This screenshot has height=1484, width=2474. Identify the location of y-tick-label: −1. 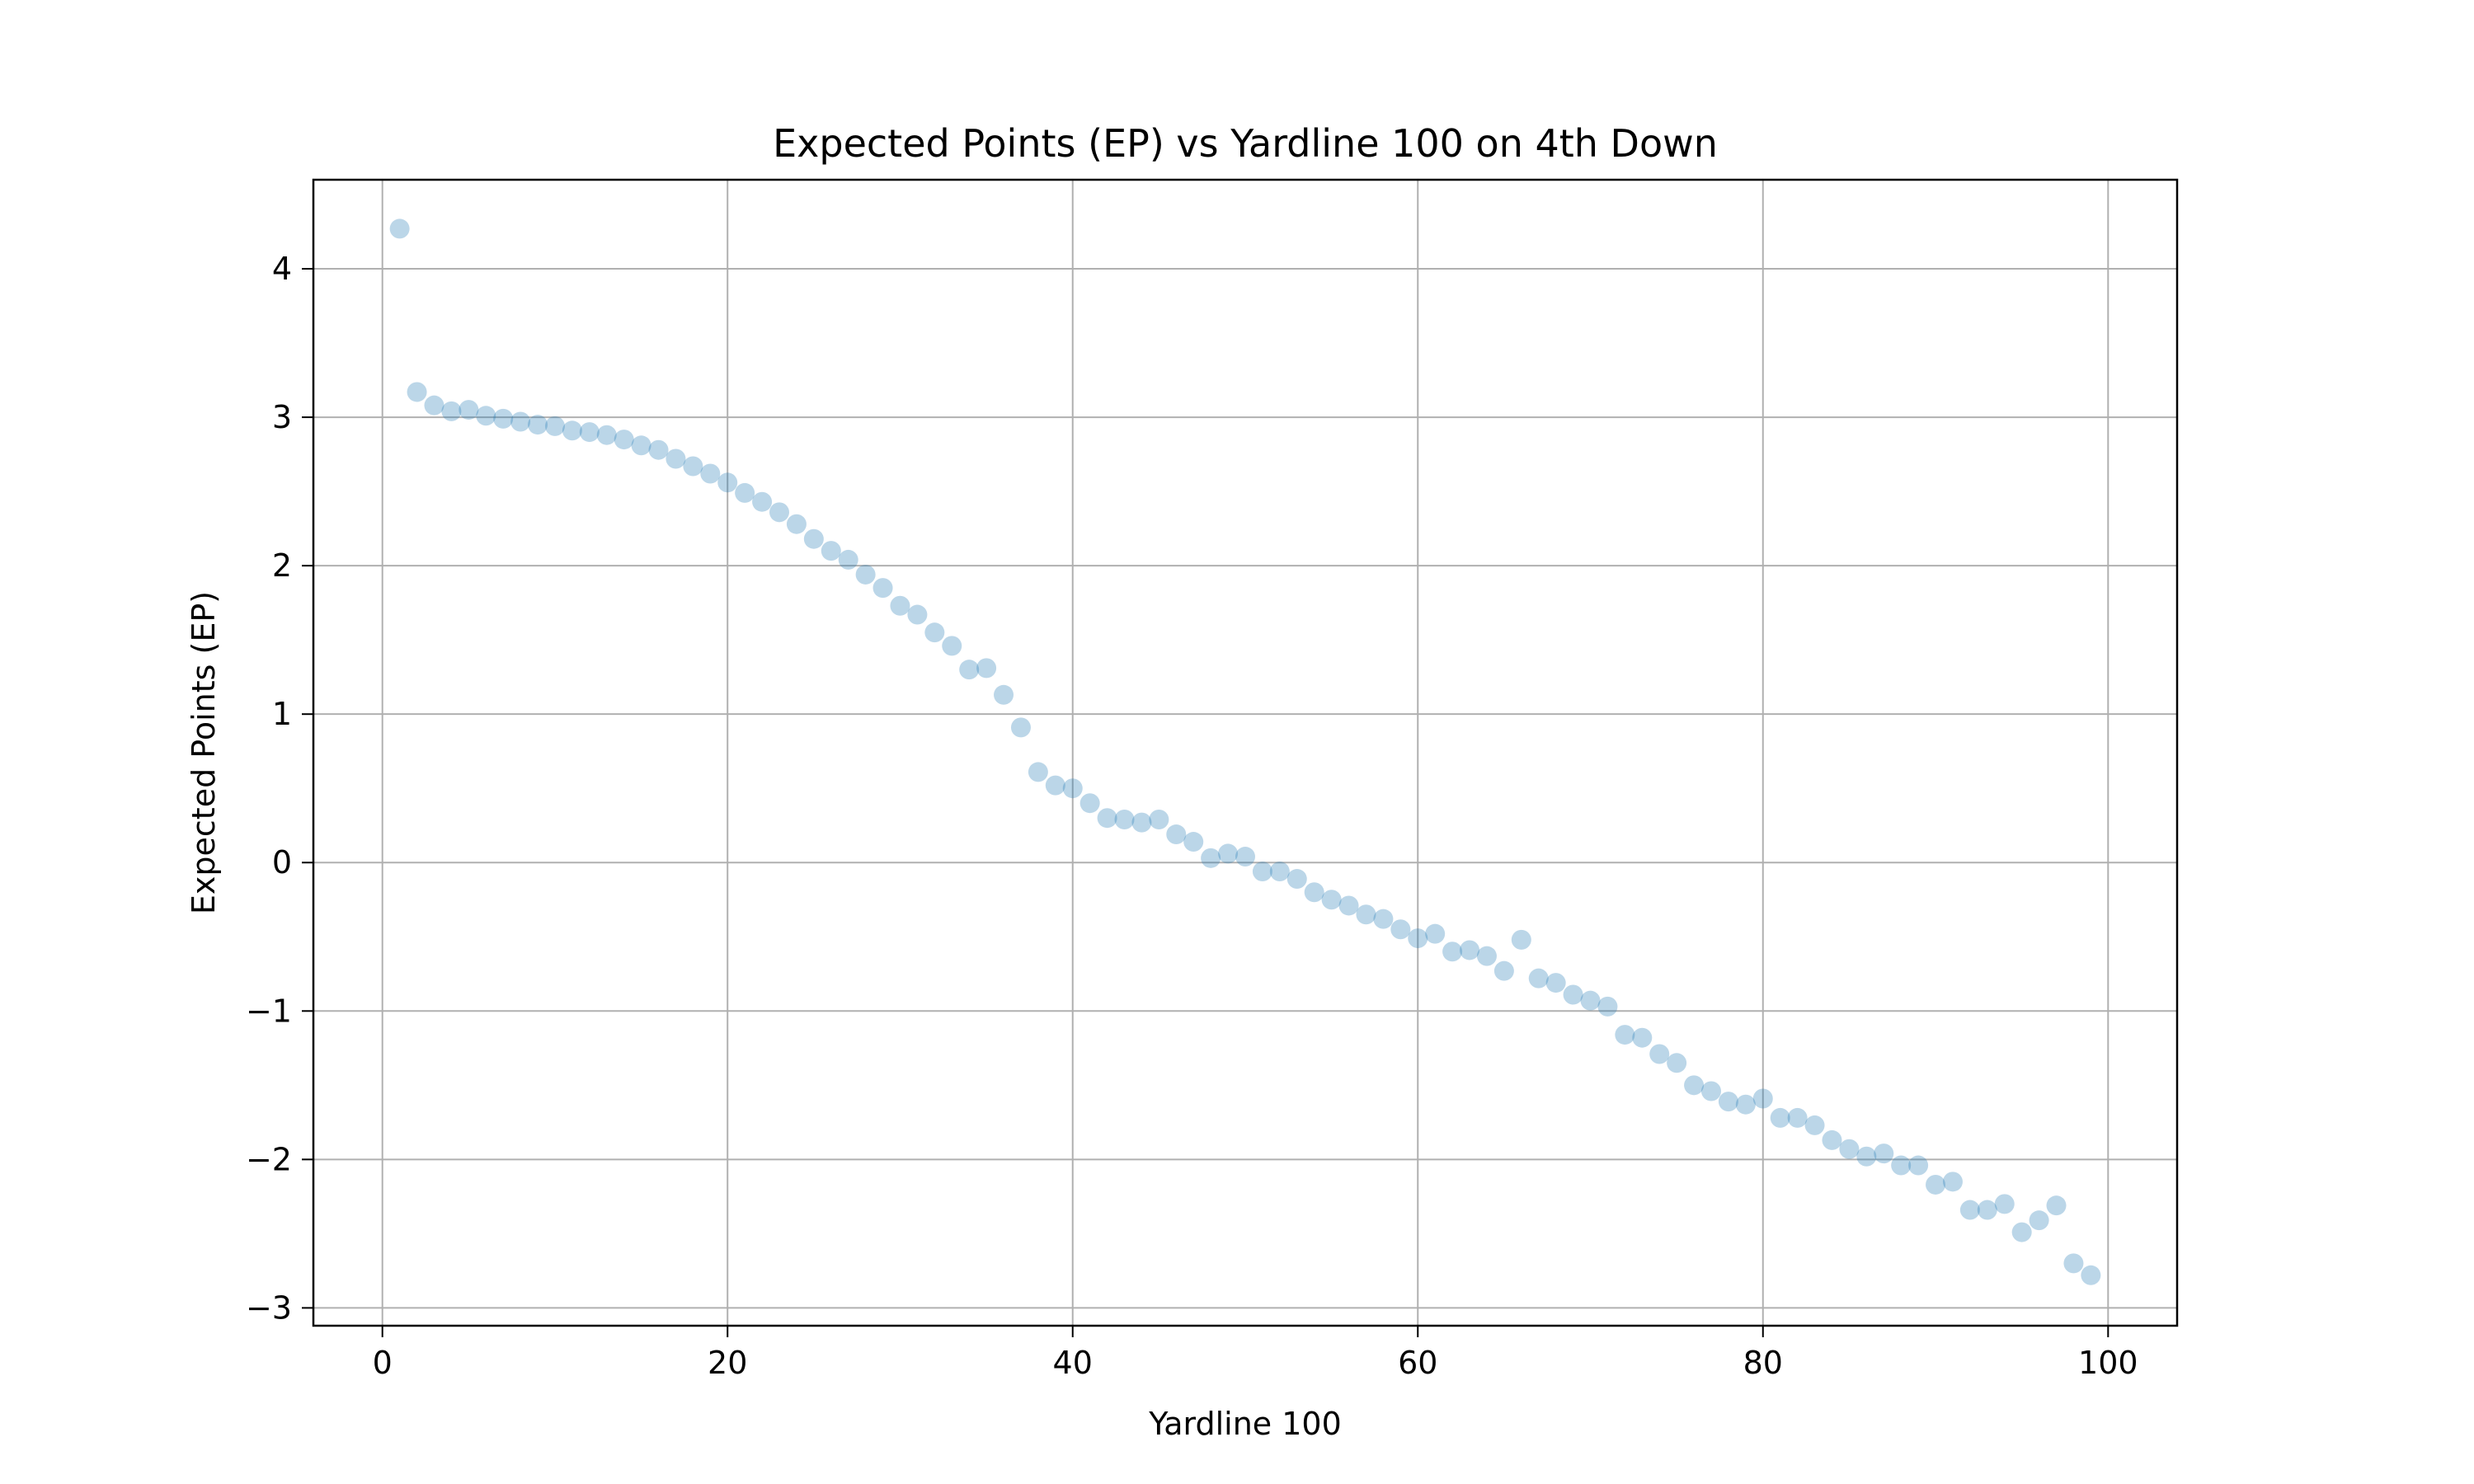
(269, 1011).